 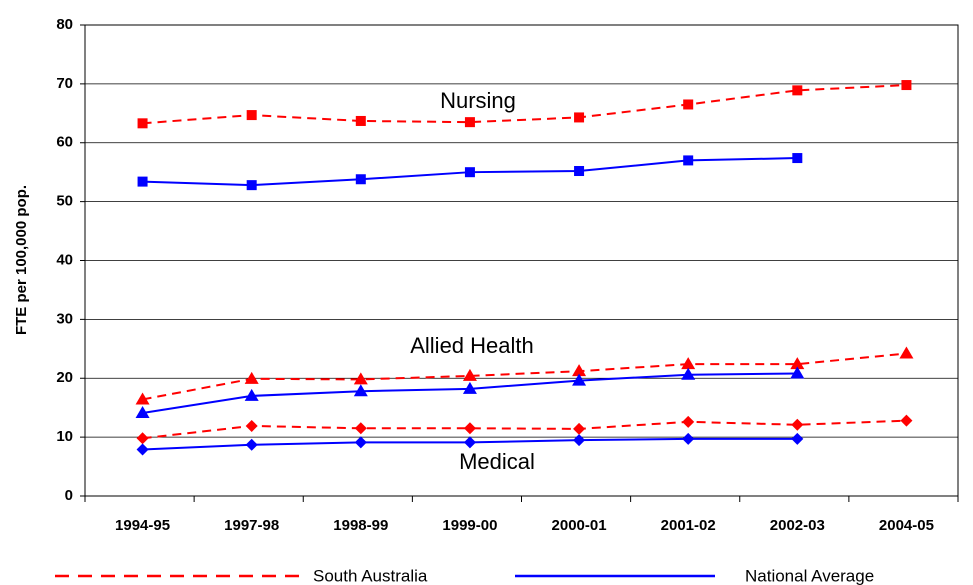 I want to click on x-tick-label: 1994-95, so click(x=142, y=525).